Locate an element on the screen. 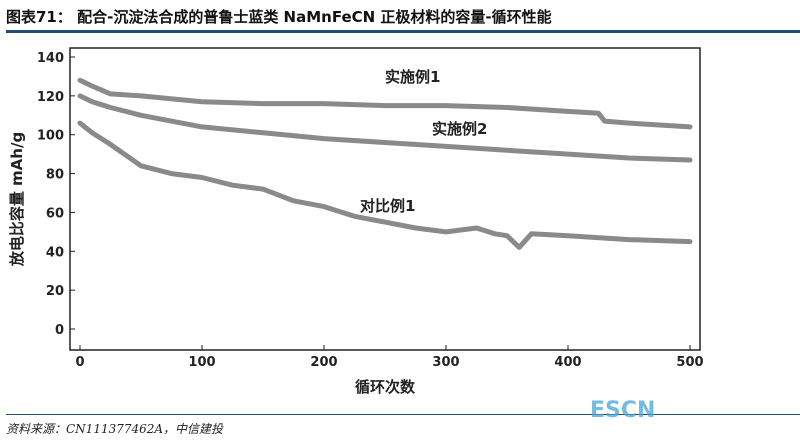 The height and width of the screenshot is (440, 800). x-tick-label: 200 is located at coordinates (323, 362).